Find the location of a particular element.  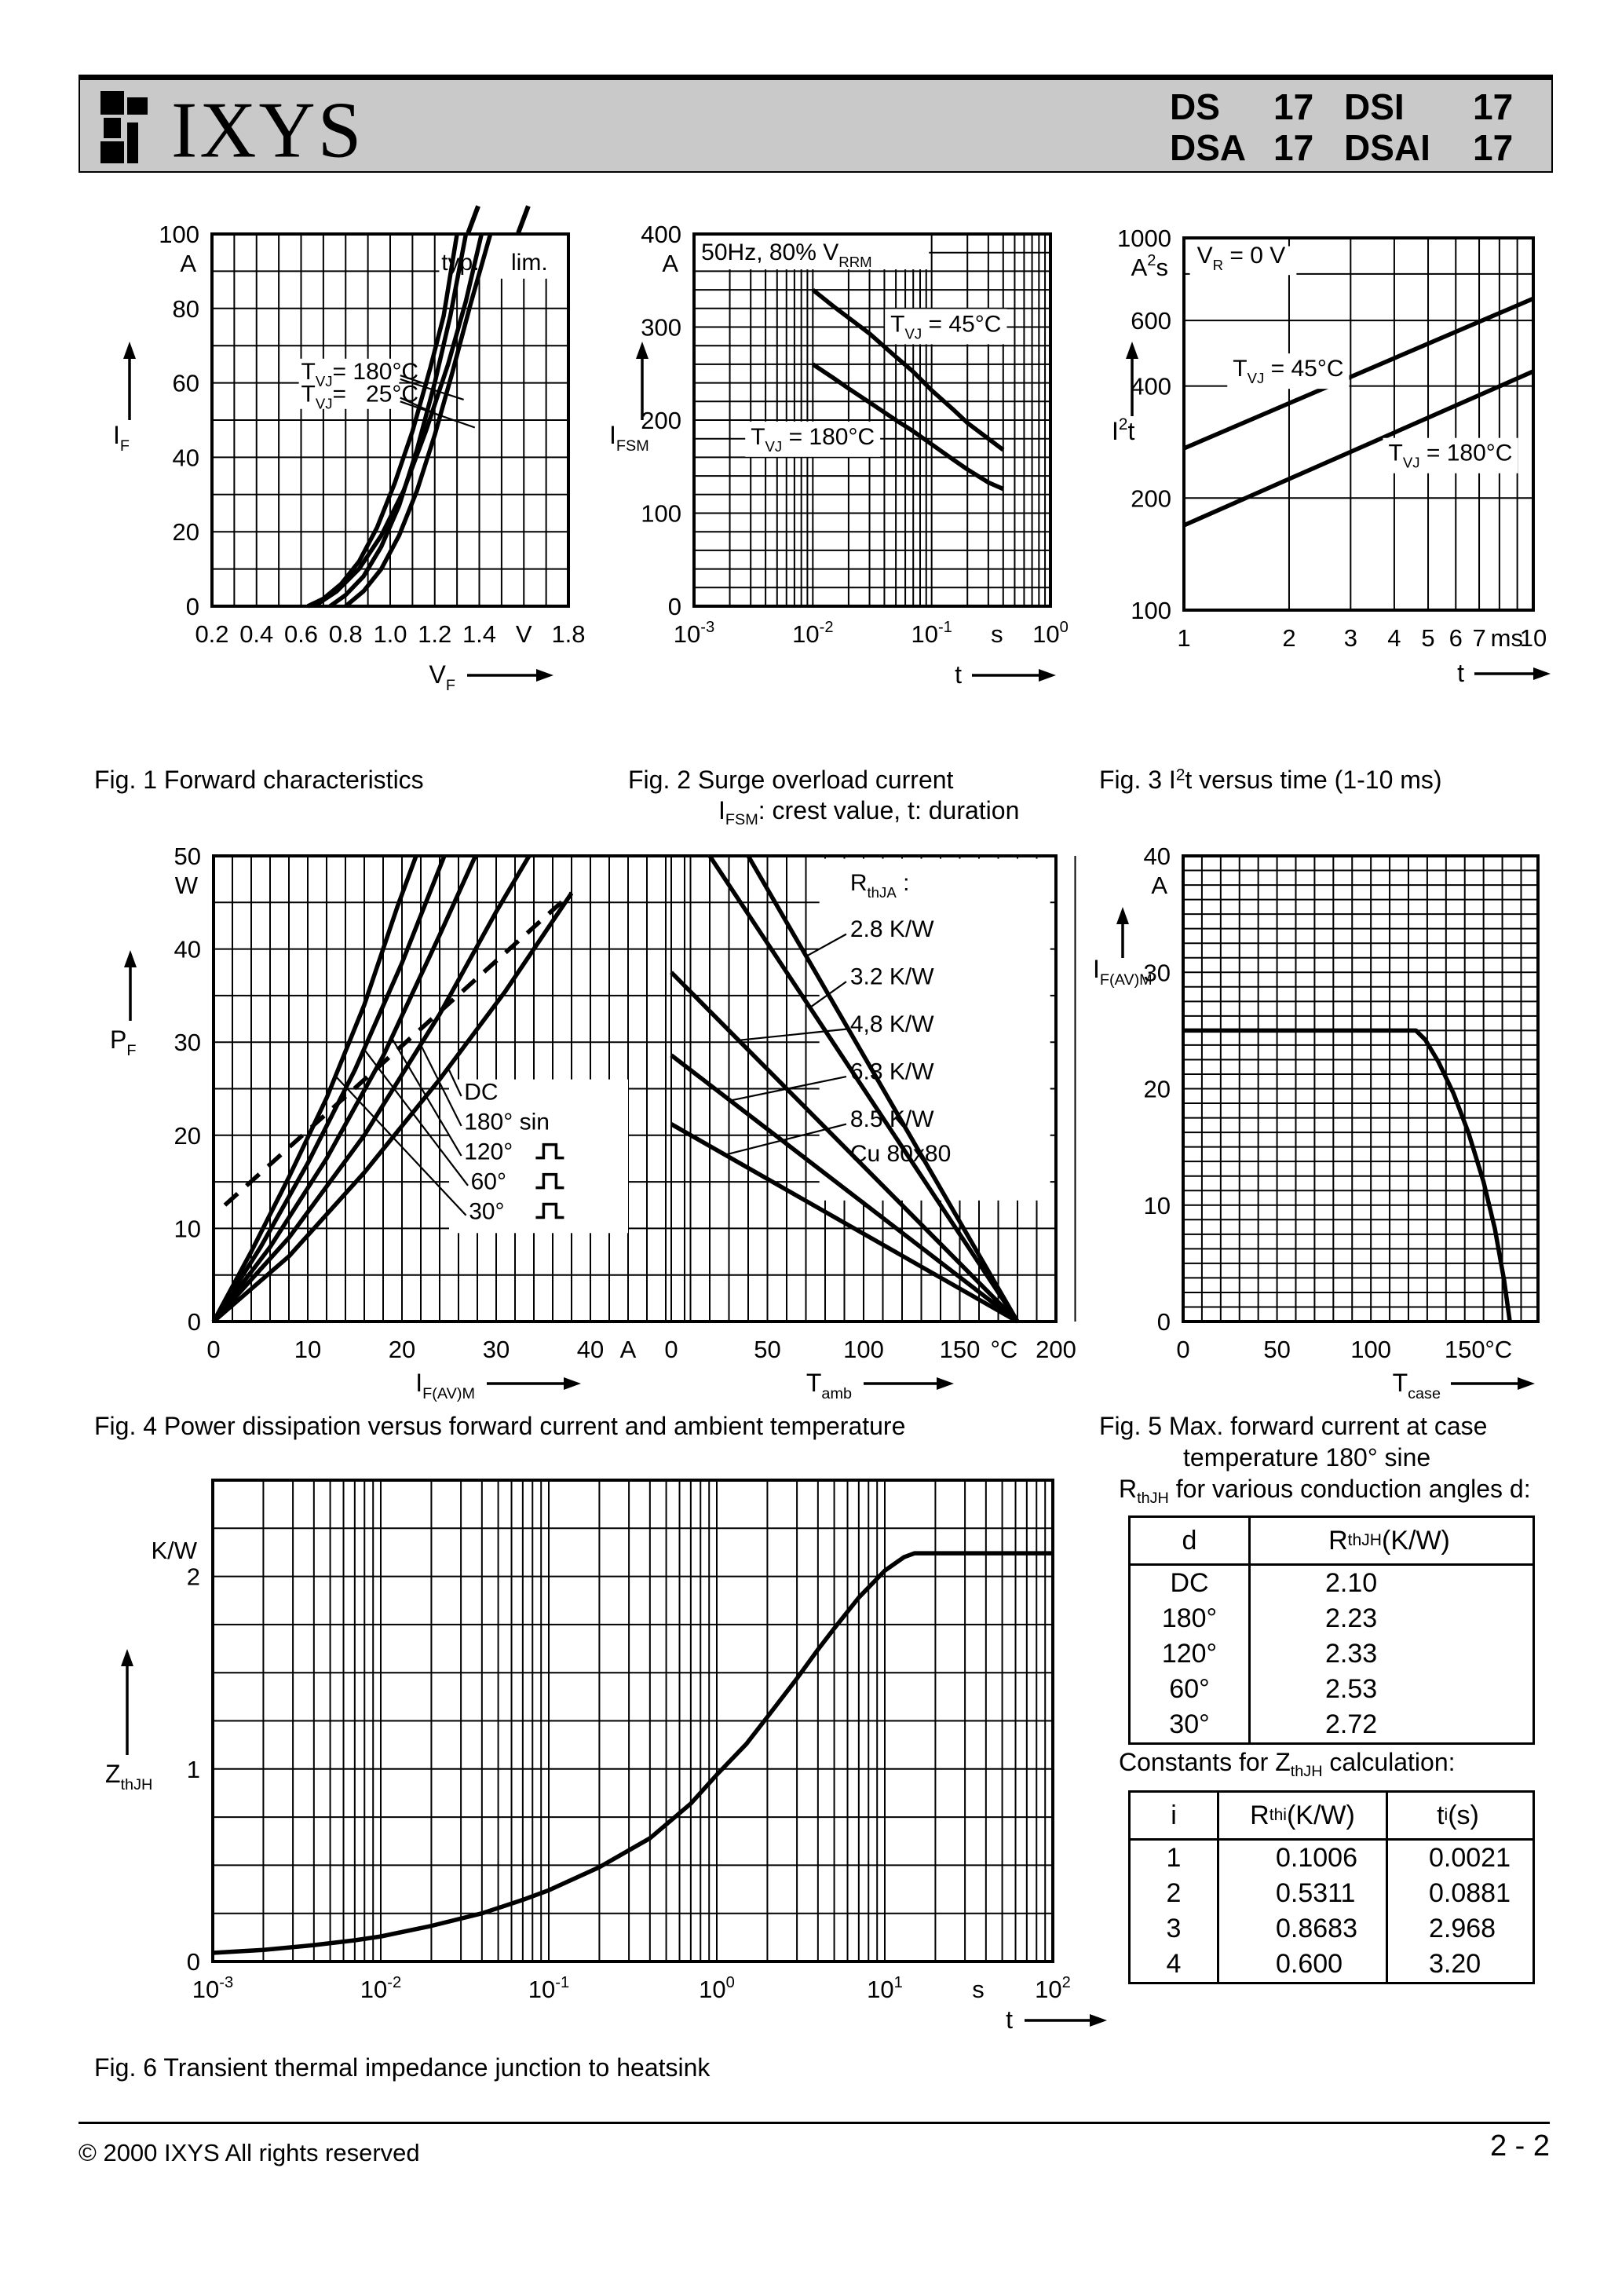

table-cell: 2.33 is located at coordinates (1388, 1654).